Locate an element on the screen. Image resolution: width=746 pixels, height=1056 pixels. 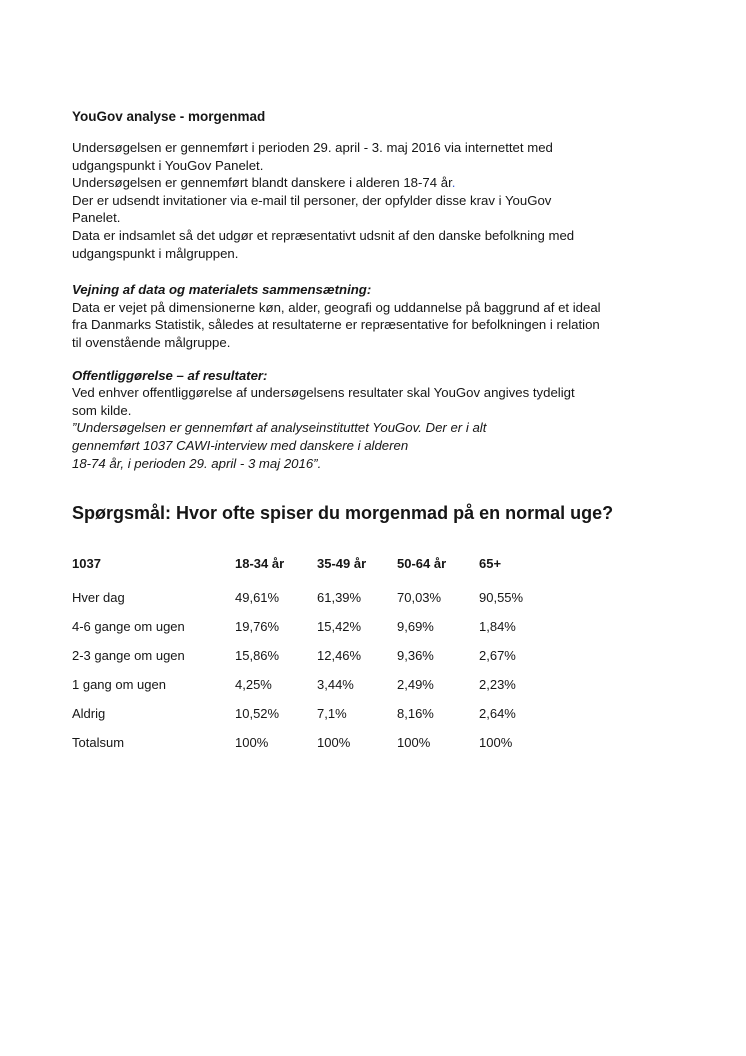
row-label: Aldrig is located at coordinates (89, 714).